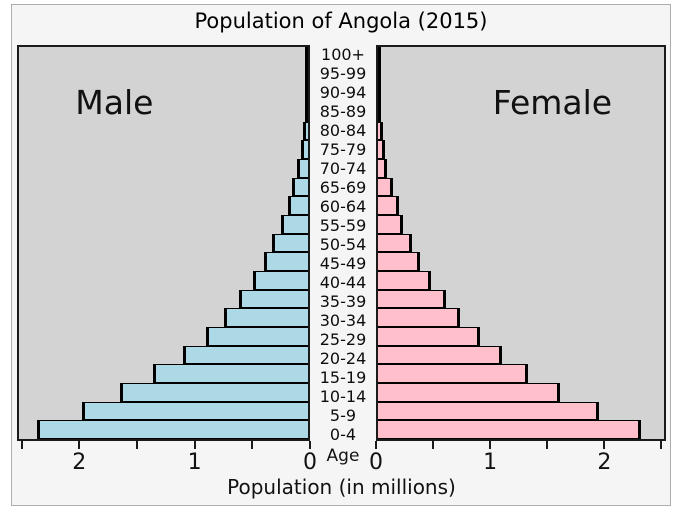  What do you see at coordinates (343, 263) in the screenshot?
I see `age-tick-label: 45-49` at bounding box center [343, 263].